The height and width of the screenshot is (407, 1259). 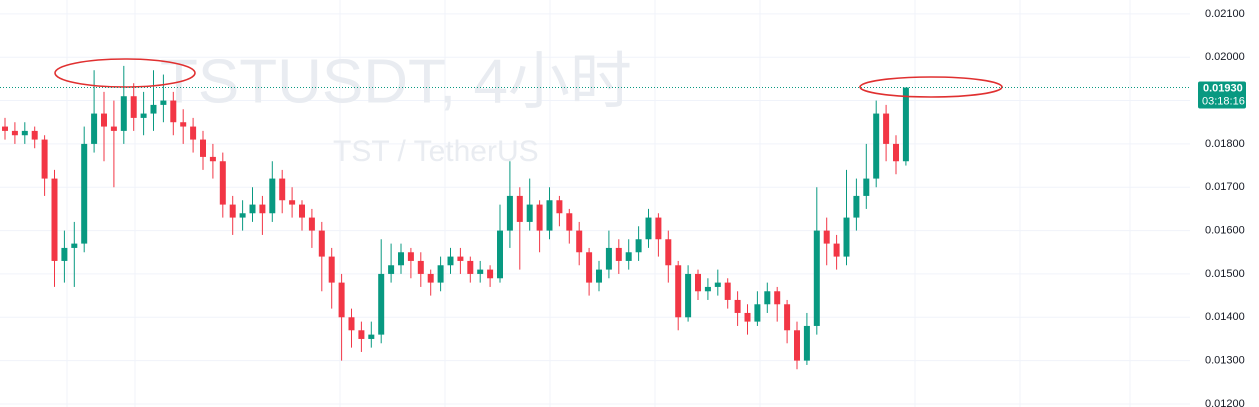 What do you see at coordinates (436, 151) in the screenshot?
I see `watermark-subtitle: TST / TetherUS` at bounding box center [436, 151].